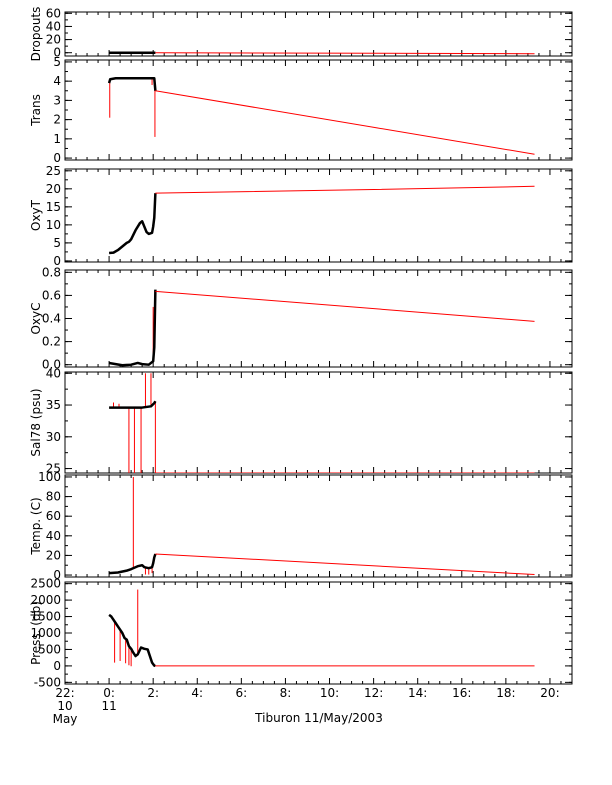 This screenshot has width=612, height=785. Describe the element at coordinates (53, 207) in the screenshot. I see `y-tick-label: 15` at that location.